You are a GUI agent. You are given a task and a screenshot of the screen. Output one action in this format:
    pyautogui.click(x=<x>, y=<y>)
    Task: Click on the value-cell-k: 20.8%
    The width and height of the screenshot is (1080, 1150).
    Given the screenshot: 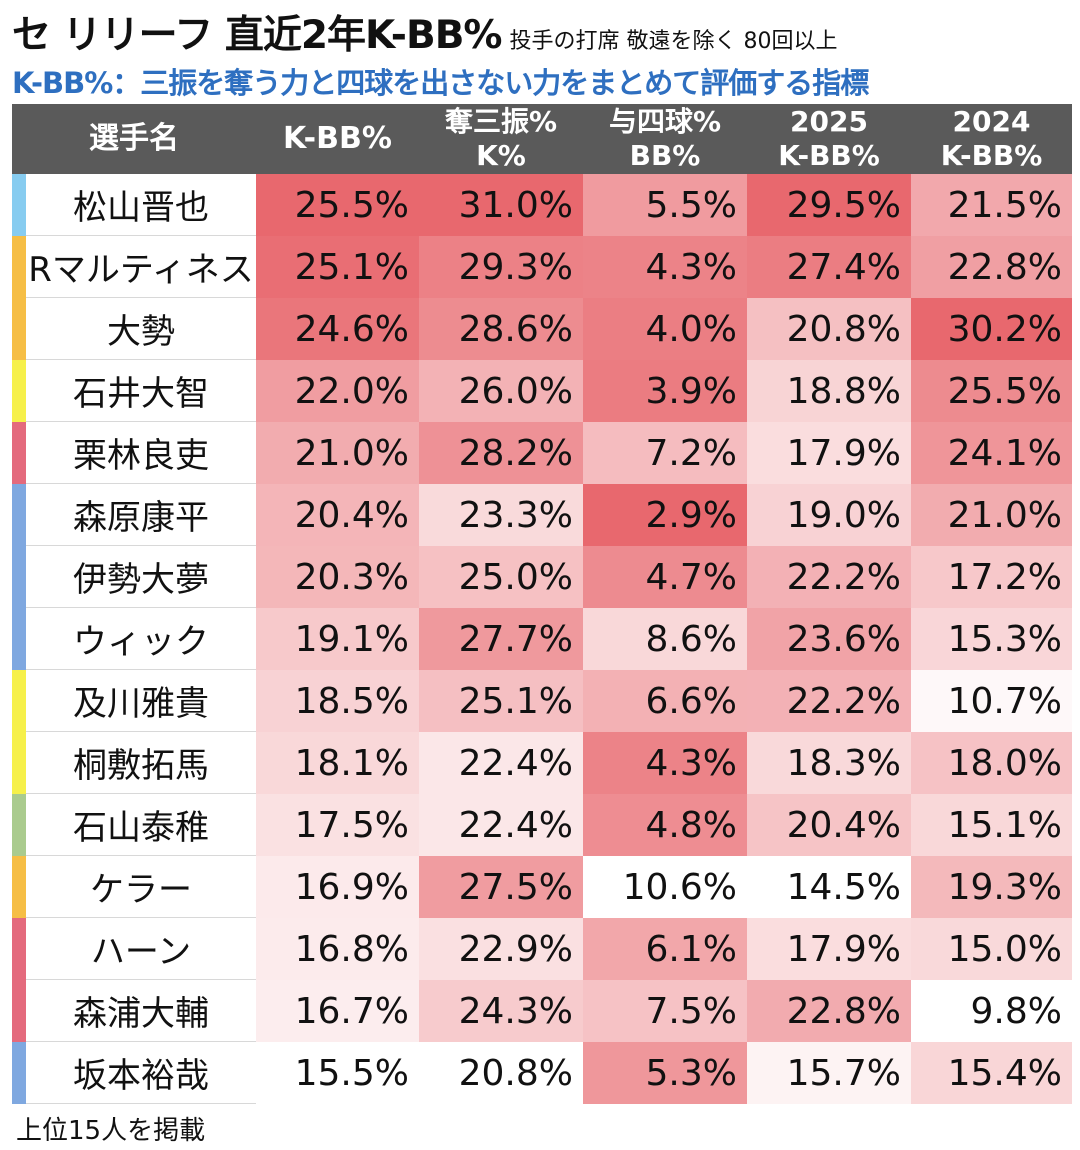 What is the action you would take?
    pyautogui.click(x=501, y=1073)
    